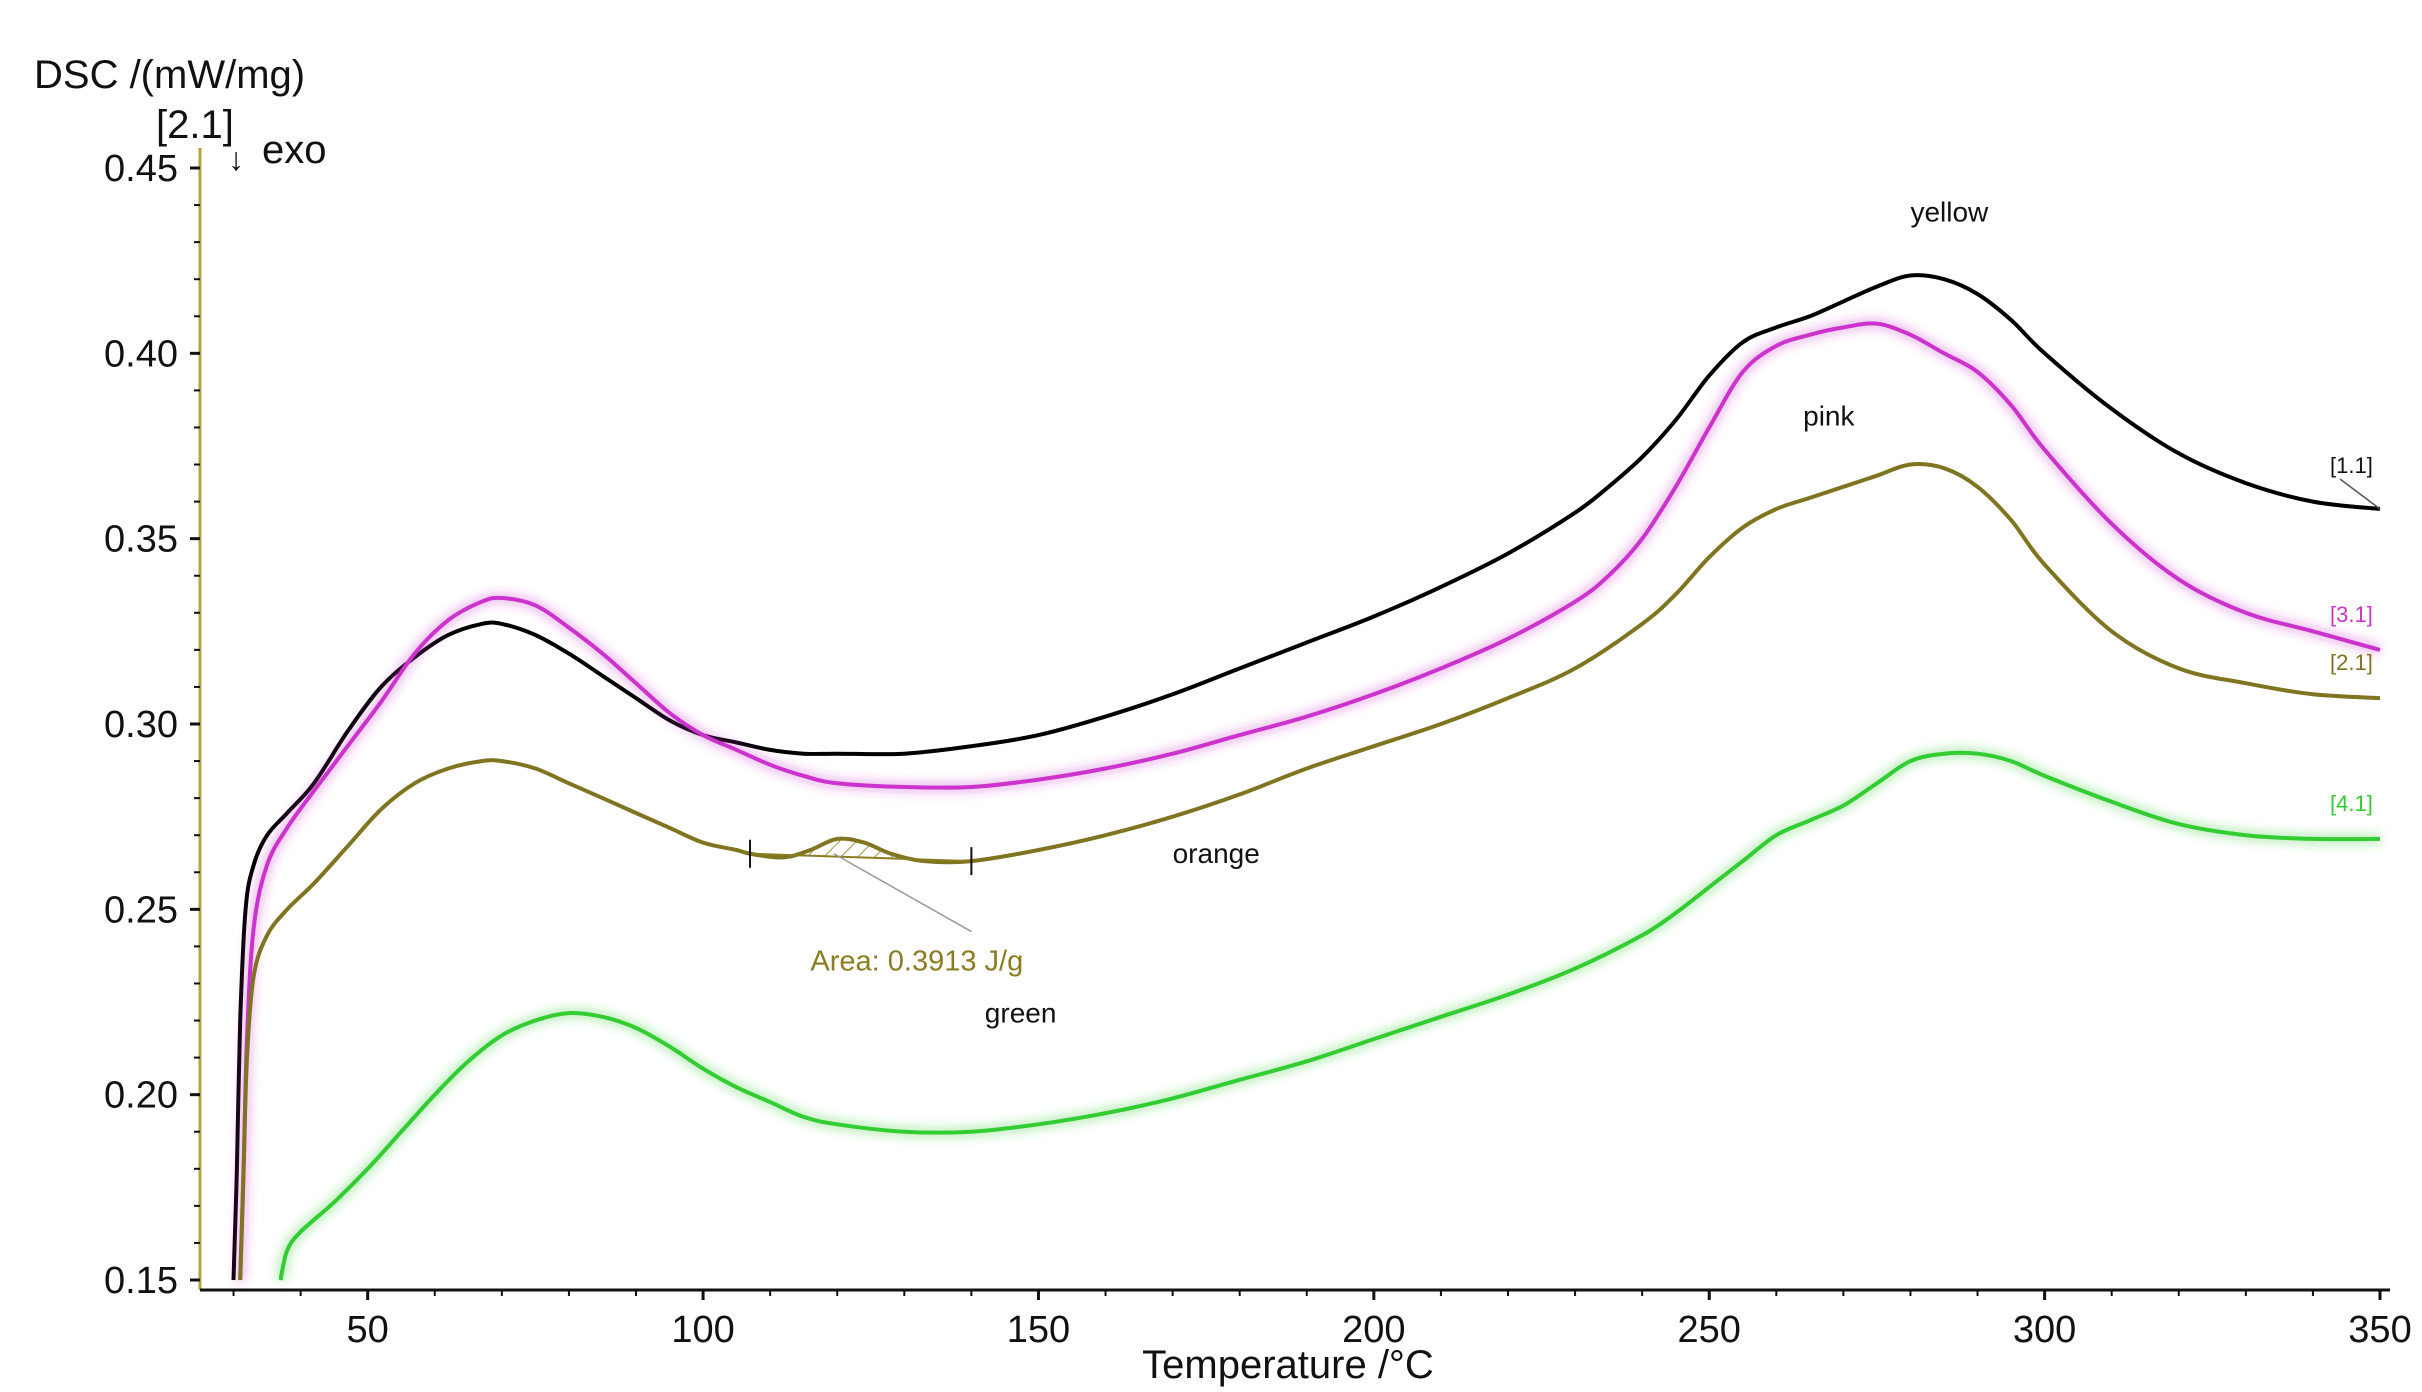 The width and height of the screenshot is (2422, 1392). What do you see at coordinates (141, 1096) in the screenshot?
I see `y-tick-label: 0.20` at bounding box center [141, 1096].